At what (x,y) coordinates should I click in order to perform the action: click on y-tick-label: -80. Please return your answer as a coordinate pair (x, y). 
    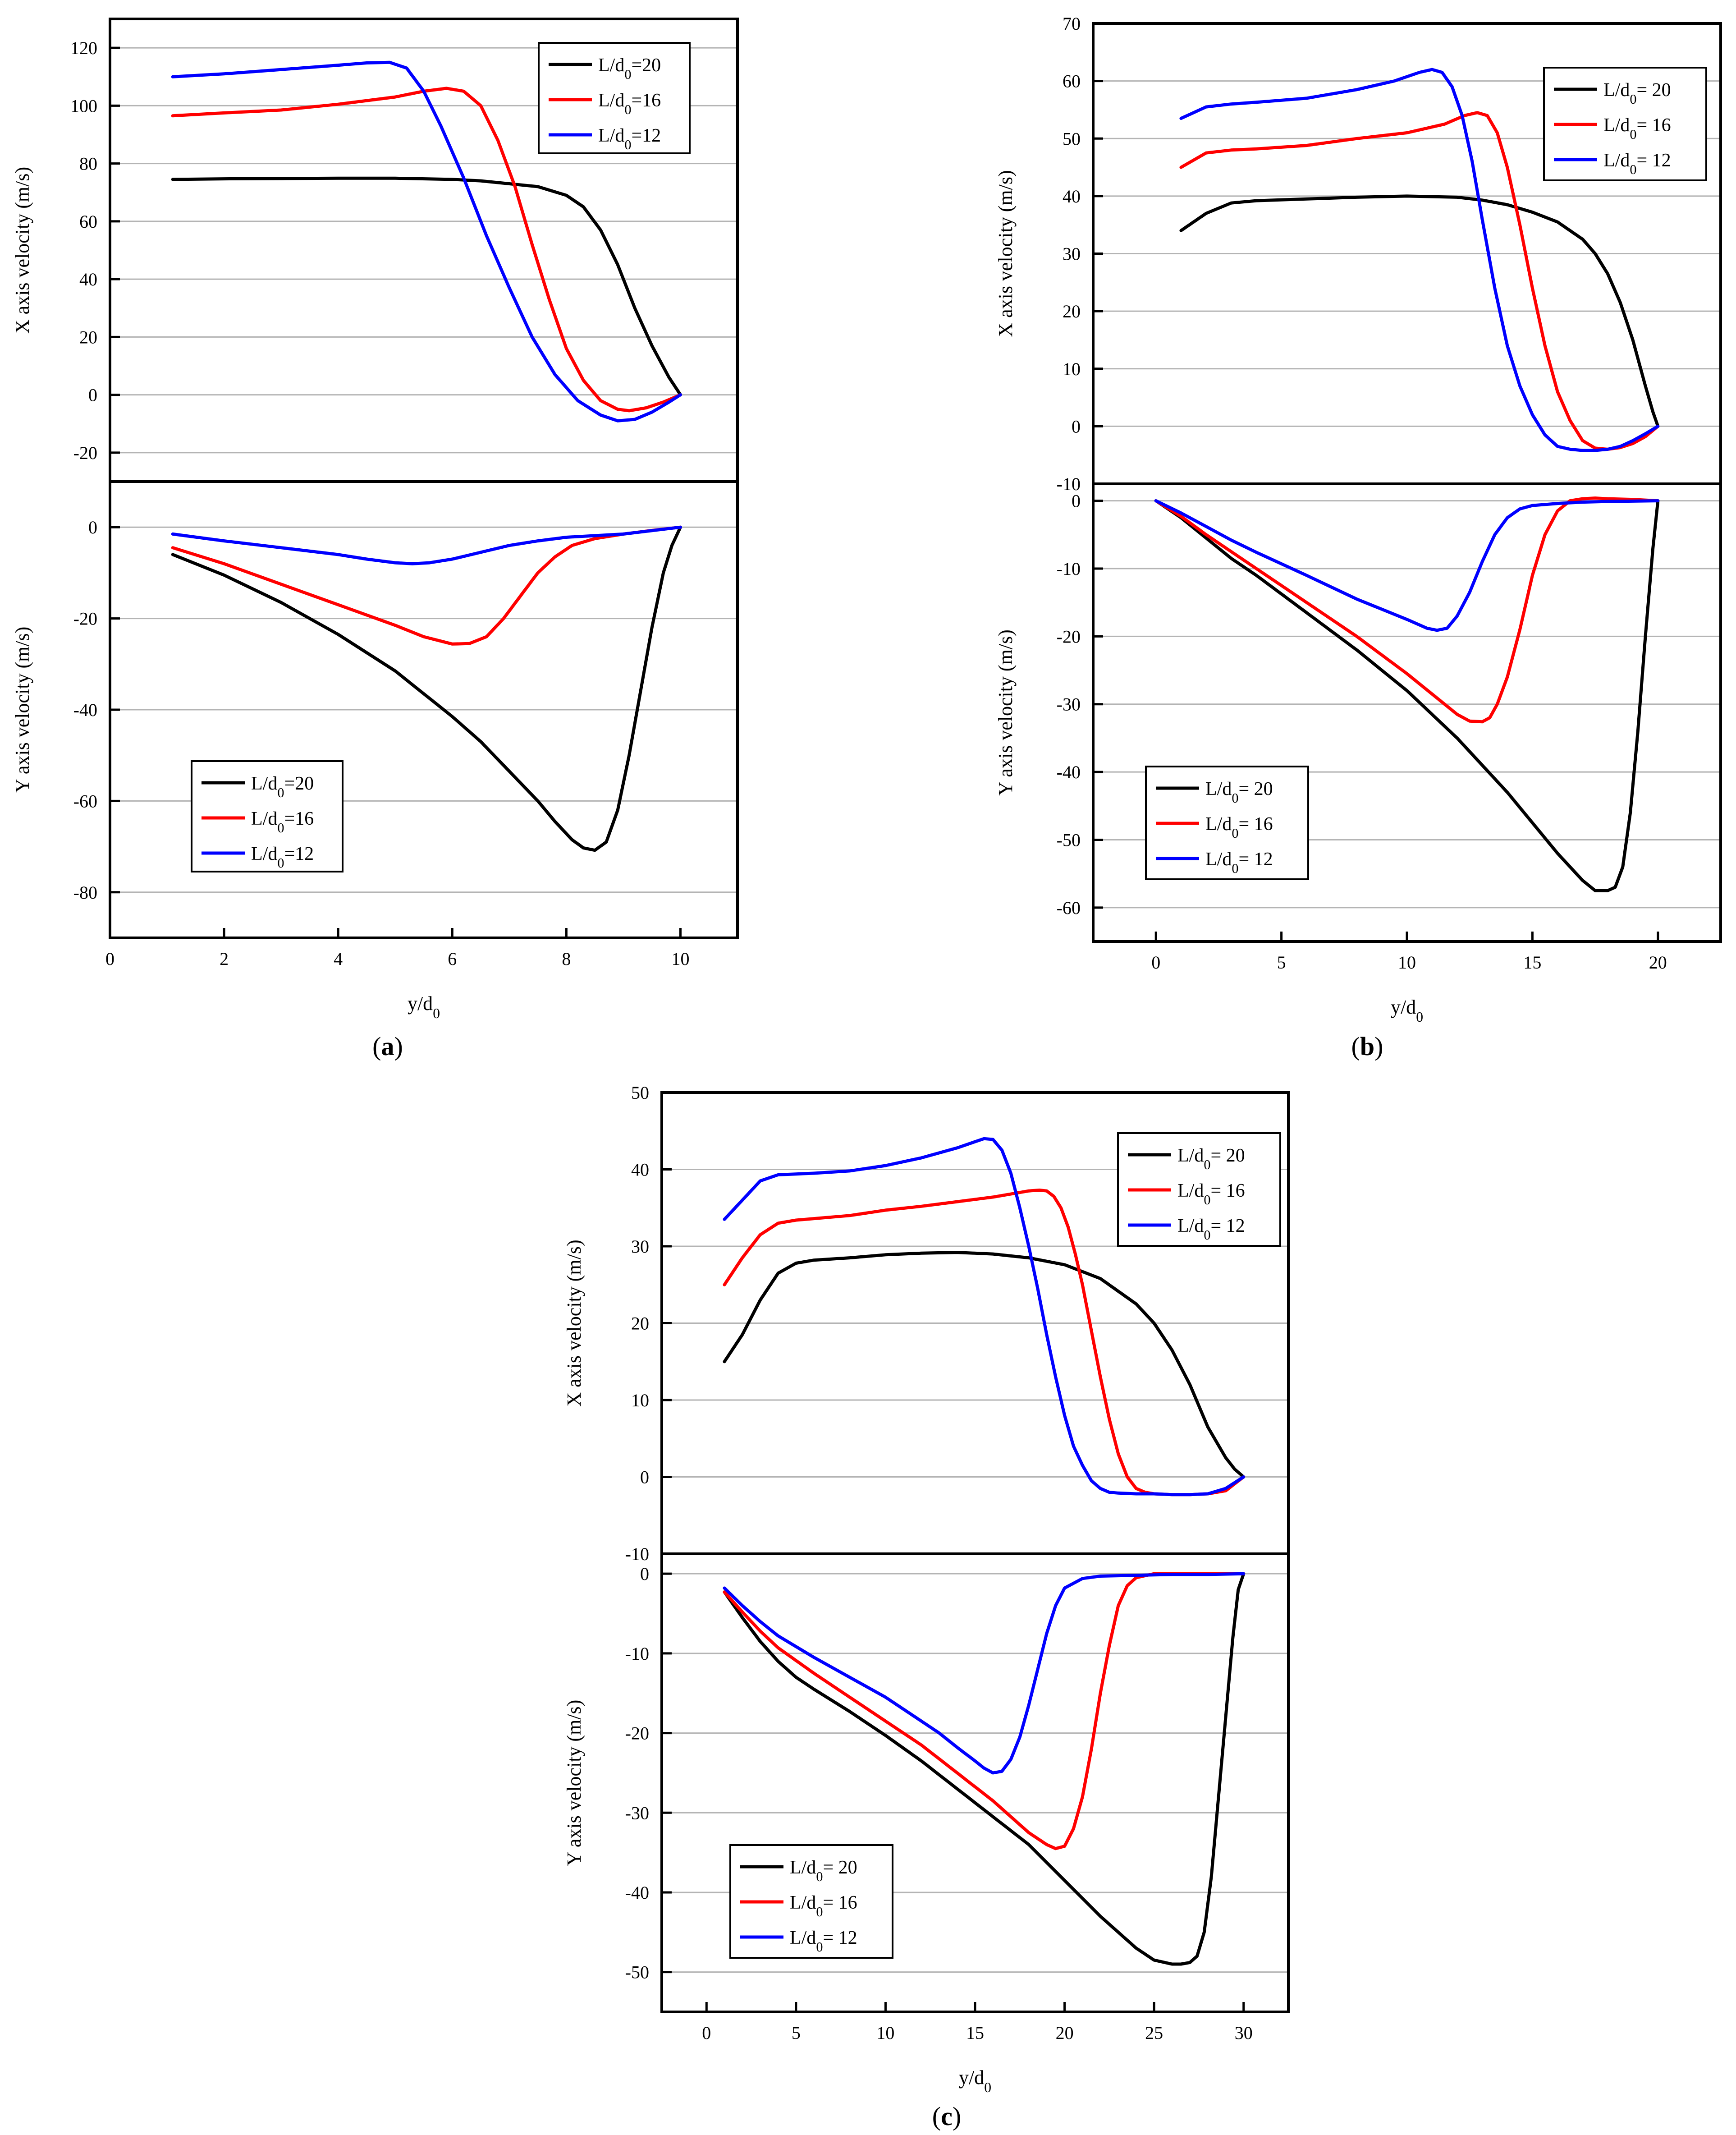
    Looking at the image, I should click on (85, 892).